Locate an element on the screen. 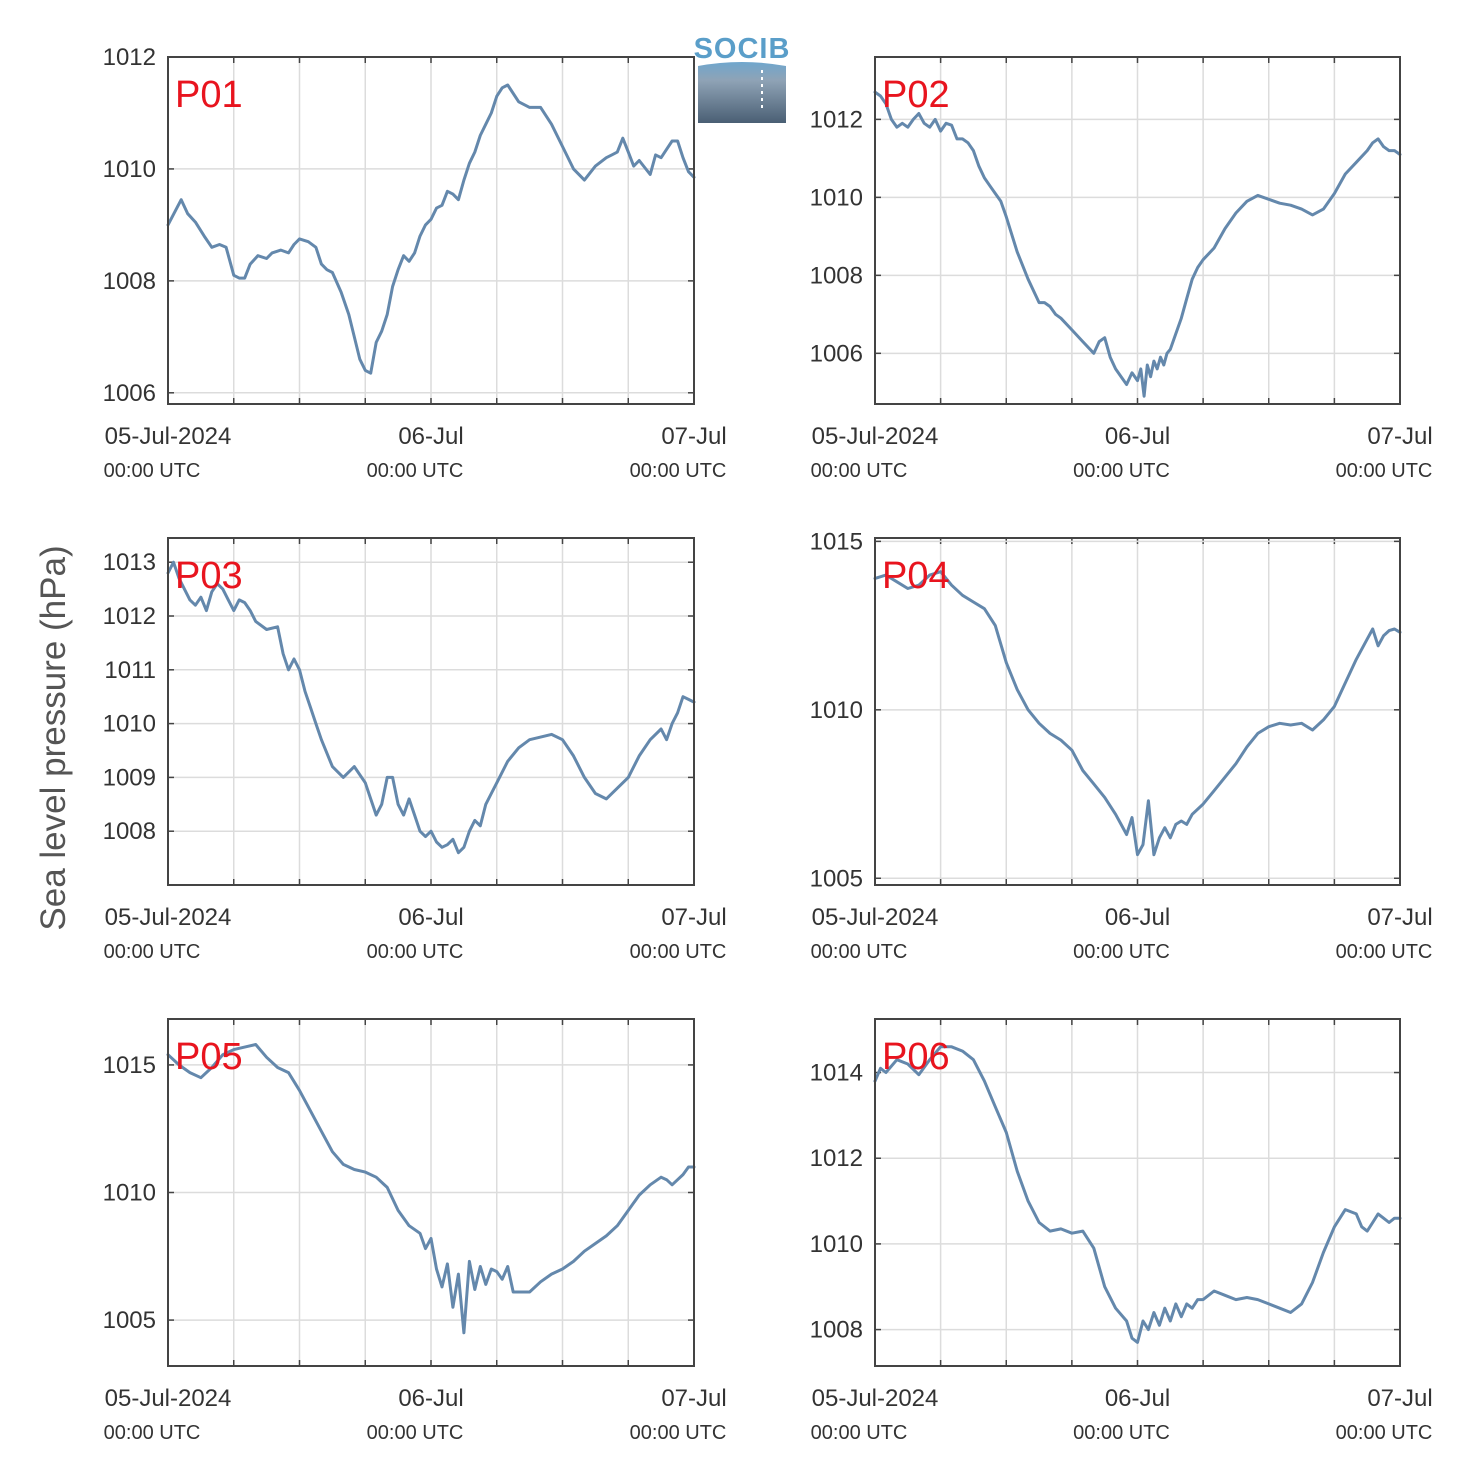 The image size is (1468, 1474). socib-logo-text: SOCIB is located at coordinates (742, 49).